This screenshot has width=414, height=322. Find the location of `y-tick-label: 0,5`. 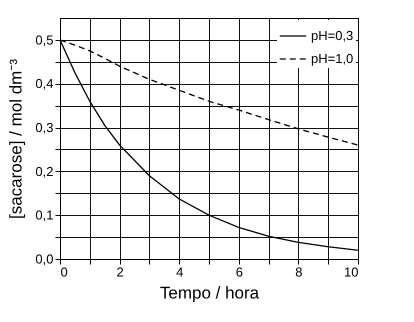

y-tick-label: 0,5 is located at coordinates (44, 40).